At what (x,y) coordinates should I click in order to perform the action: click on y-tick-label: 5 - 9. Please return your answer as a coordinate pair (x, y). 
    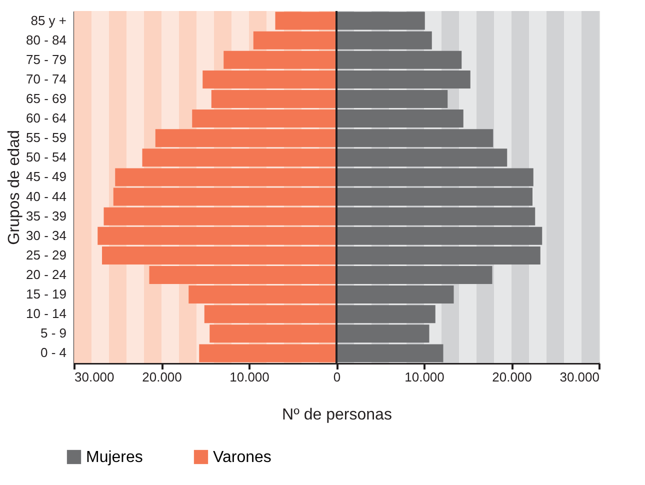
    Looking at the image, I should click on (53, 333).